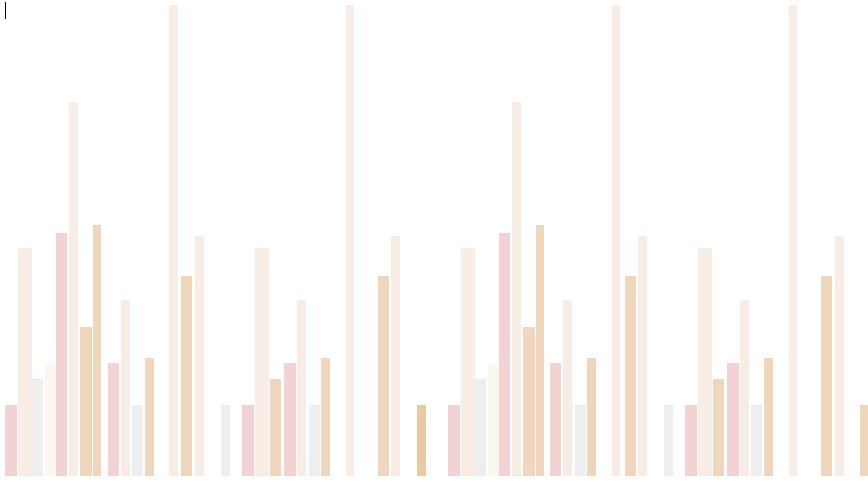 The image size is (868, 482). Describe the element at coordinates (5, 10) in the screenshot. I see `text-cursor` at that location.